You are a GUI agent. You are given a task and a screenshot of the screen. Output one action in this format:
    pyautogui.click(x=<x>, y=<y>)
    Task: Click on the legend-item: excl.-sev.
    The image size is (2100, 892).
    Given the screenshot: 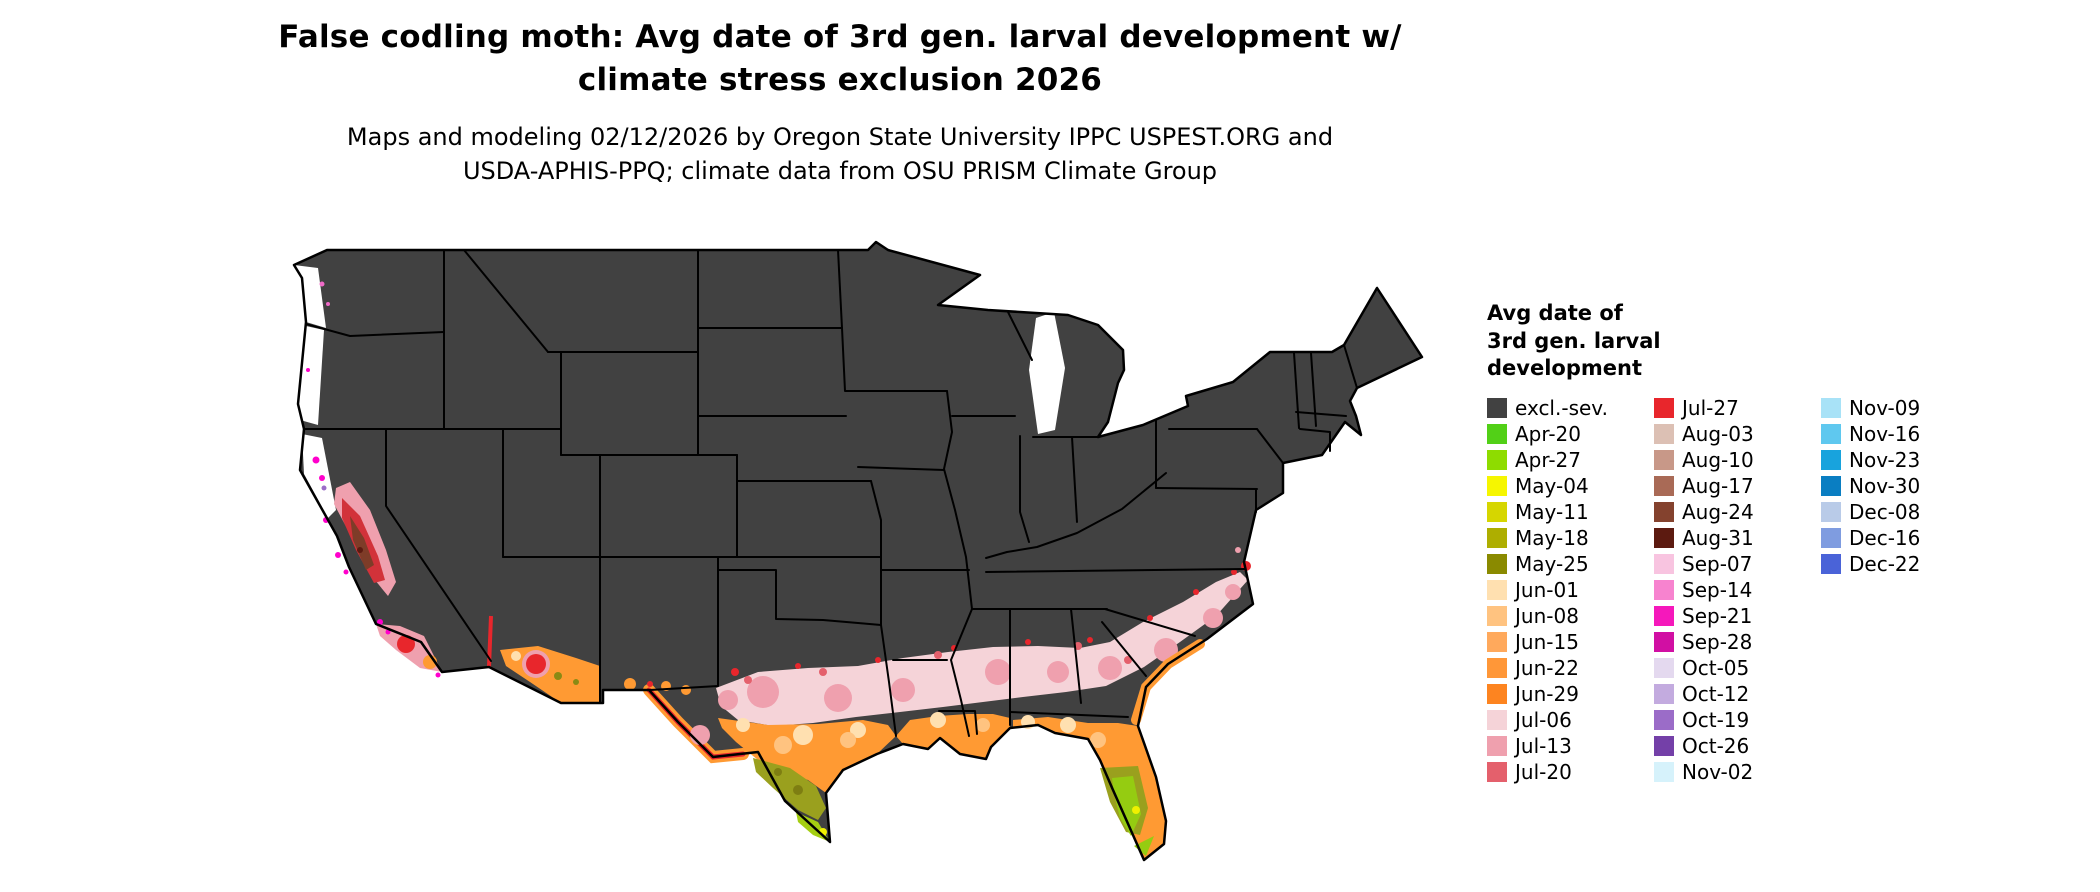 What is the action you would take?
    pyautogui.click(x=1570, y=408)
    